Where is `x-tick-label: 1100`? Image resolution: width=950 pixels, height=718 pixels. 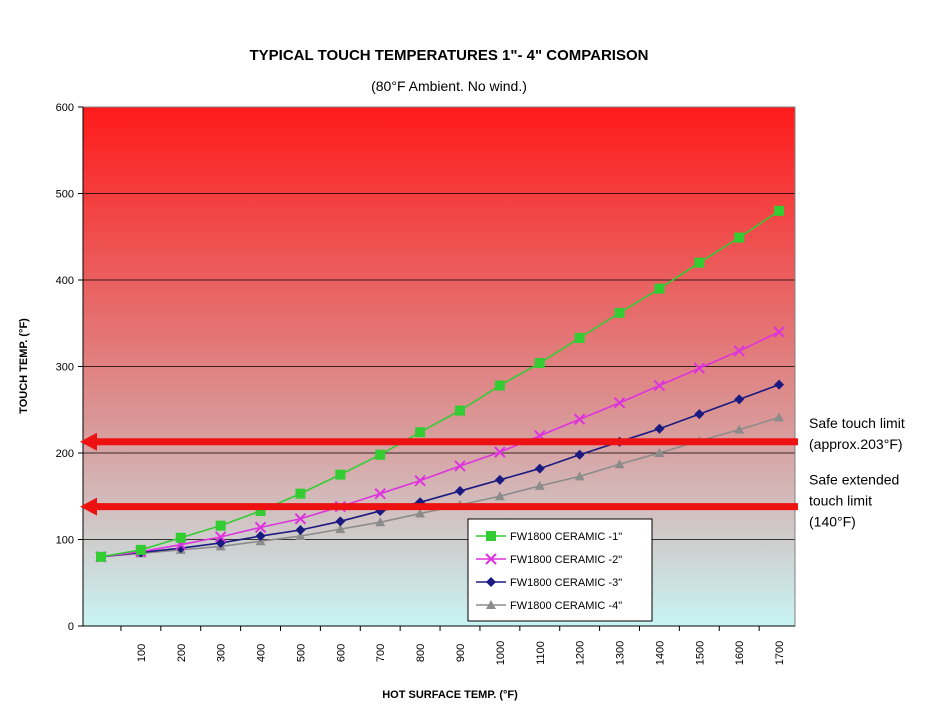 x-tick-label: 1100 is located at coordinates (541, 653).